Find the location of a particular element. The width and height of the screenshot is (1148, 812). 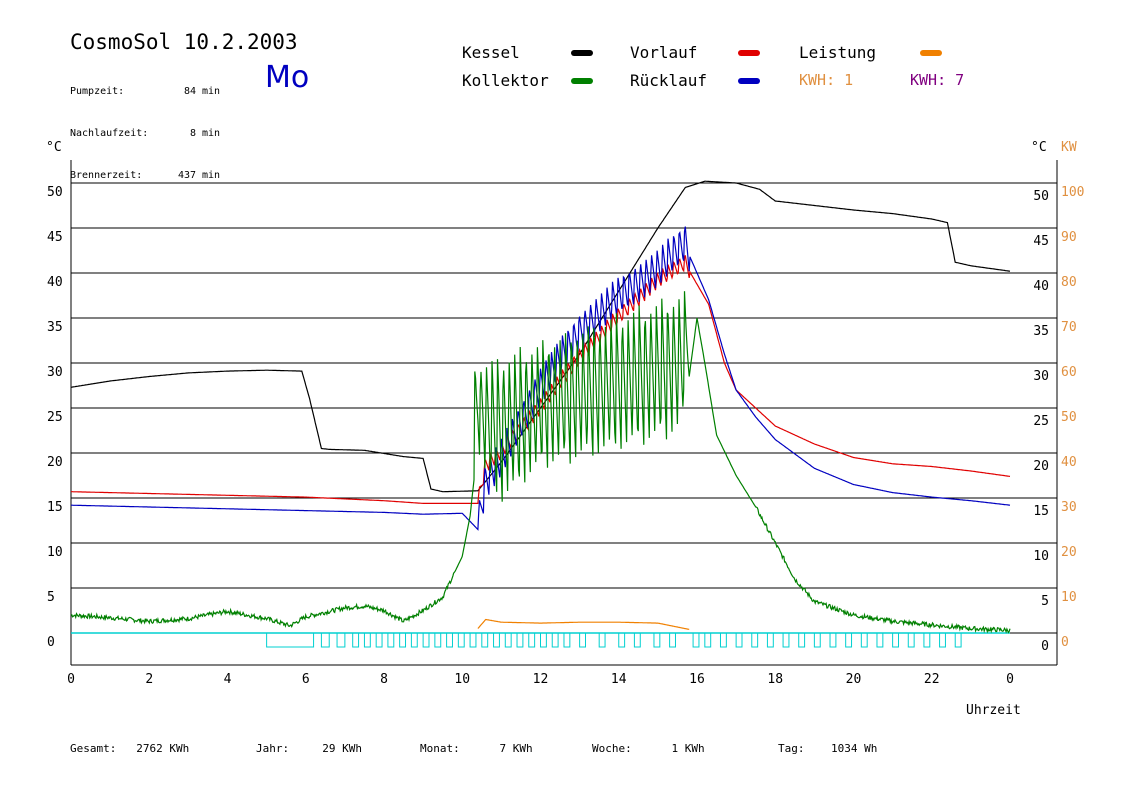

y-tick-right: 20 is located at coordinates (1041, 466).